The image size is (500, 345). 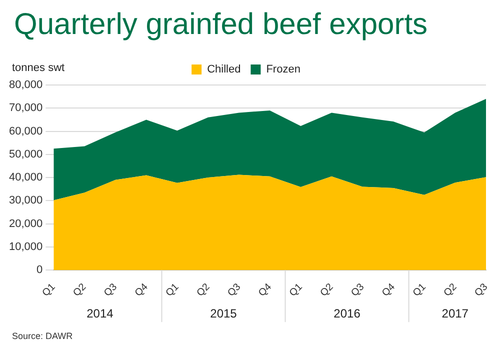 What do you see at coordinates (455, 313) in the screenshot?
I see `text: 2017` at bounding box center [455, 313].